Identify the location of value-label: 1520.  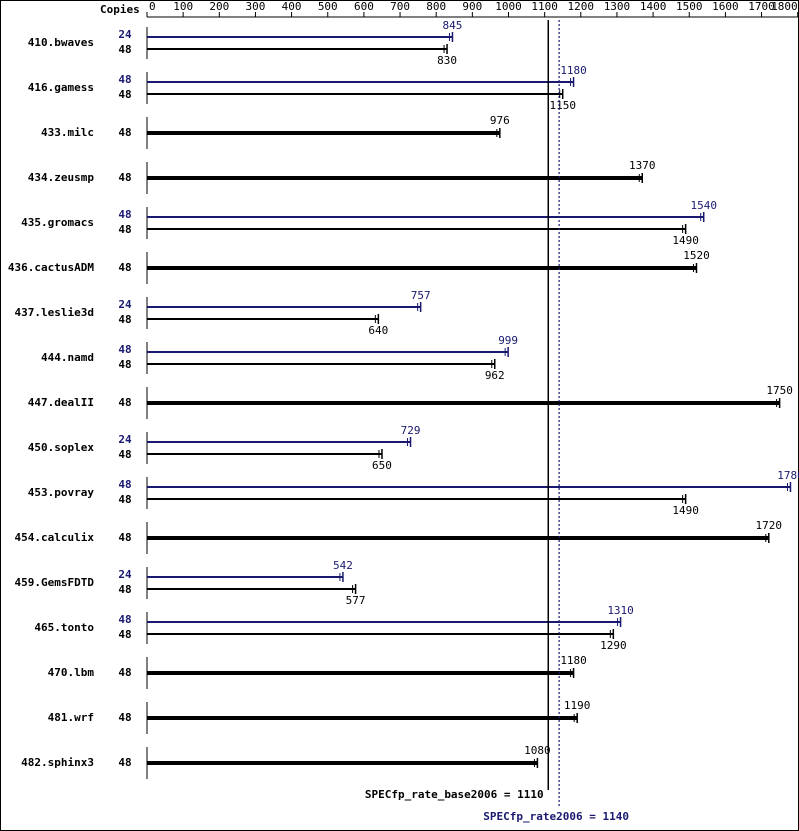
(696, 255).